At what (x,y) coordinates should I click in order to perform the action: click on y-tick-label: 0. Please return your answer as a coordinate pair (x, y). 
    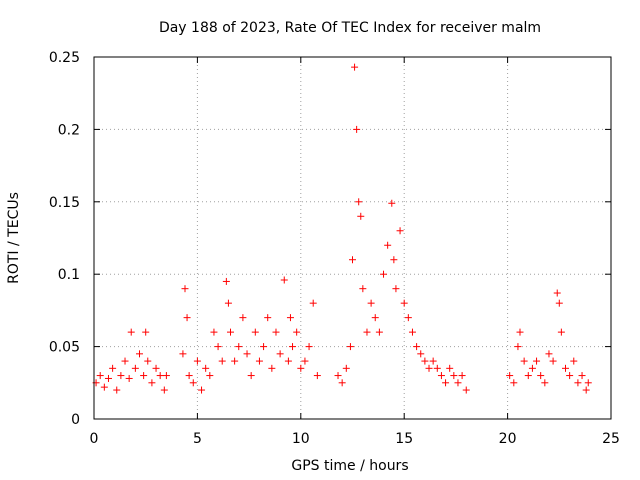
    Looking at the image, I should click on (75, 420).